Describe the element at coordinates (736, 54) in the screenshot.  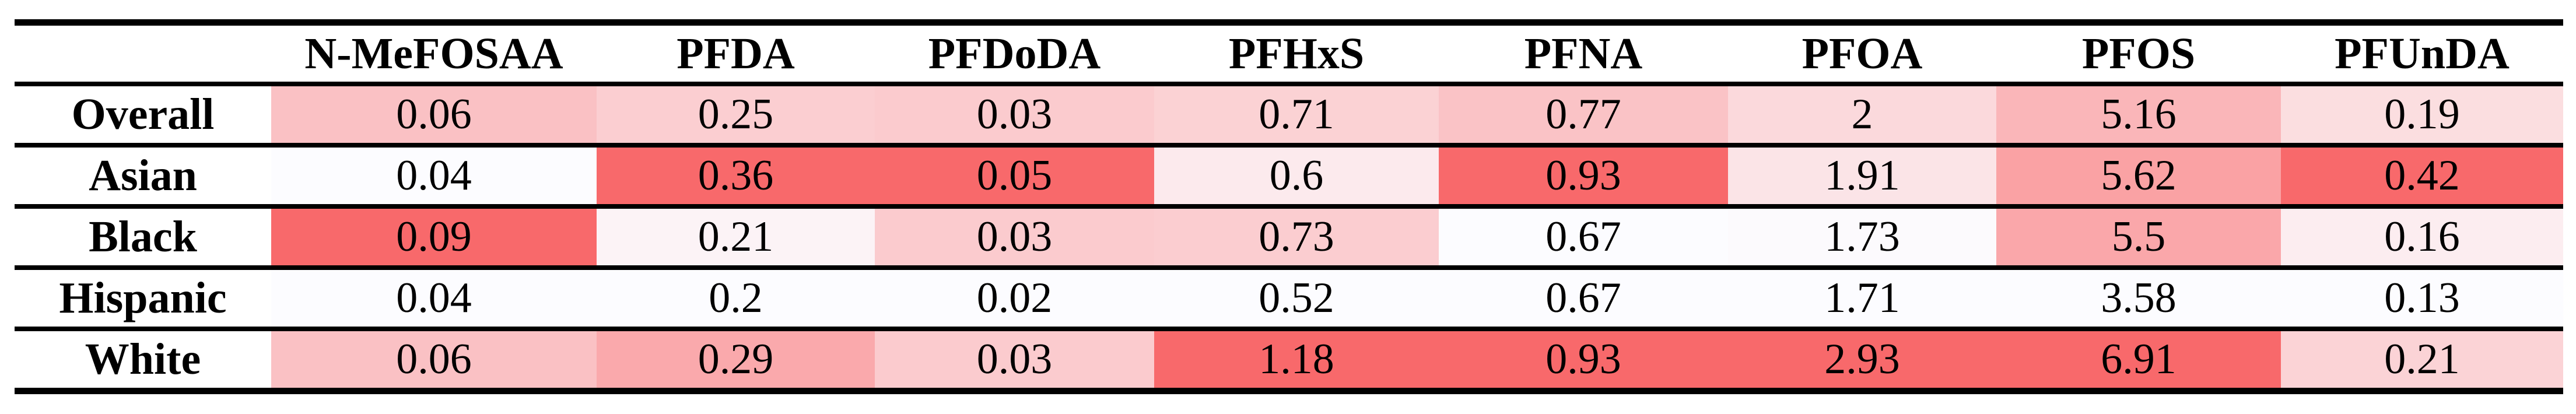
I see `column-header-pfda: PFDA` at that location.